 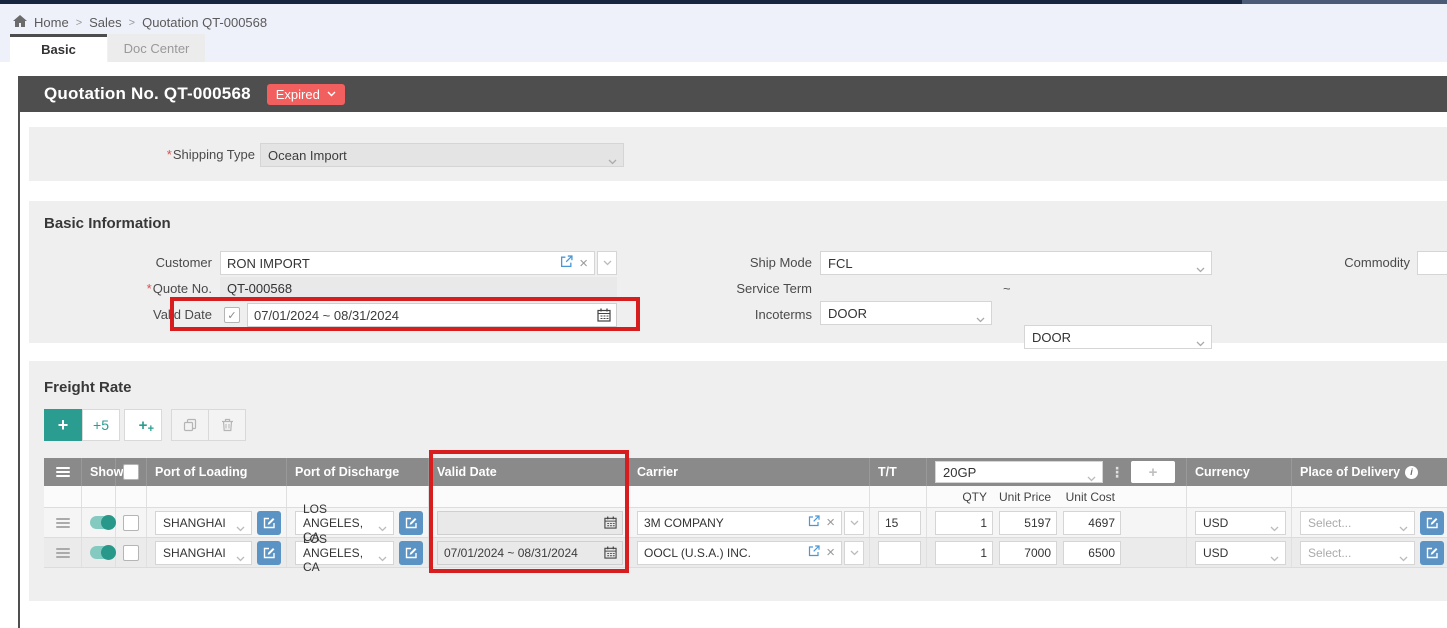 I want to click on spacer, so click(x=723, y=69).